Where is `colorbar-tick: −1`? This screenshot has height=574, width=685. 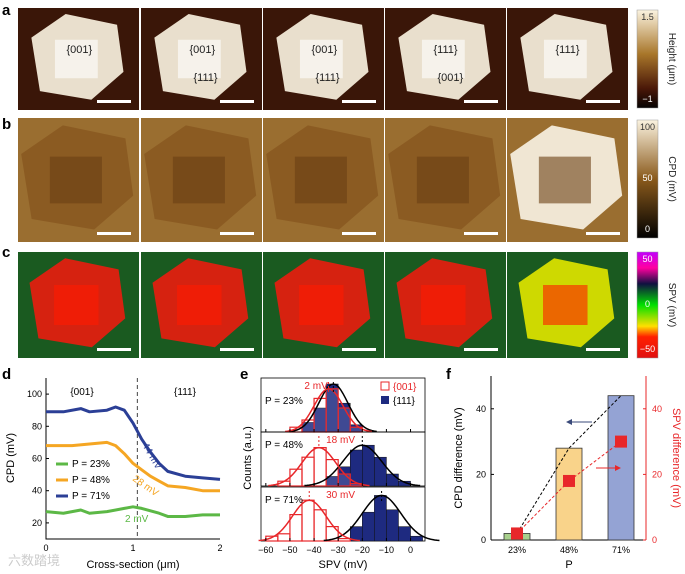
colorbar-tick: −1 is located at coordinates (647, 99).